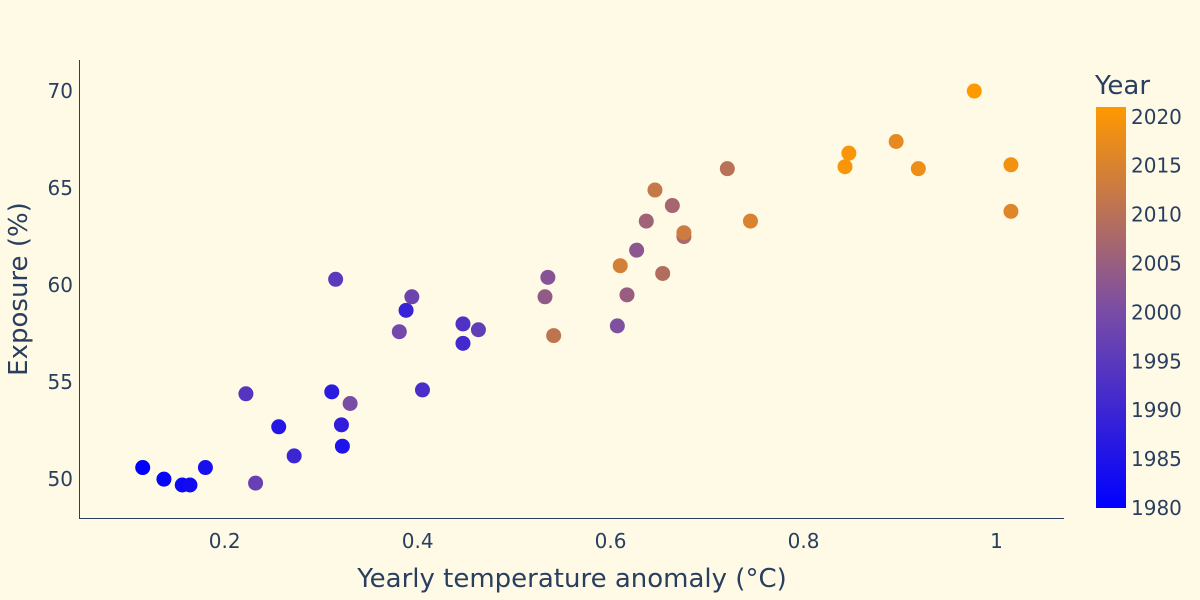 This screenshot has width=1200, height=600. Describe the element at coordinates (60, 91) in the screenshot. I see `y-tick-label: 70` at that location.